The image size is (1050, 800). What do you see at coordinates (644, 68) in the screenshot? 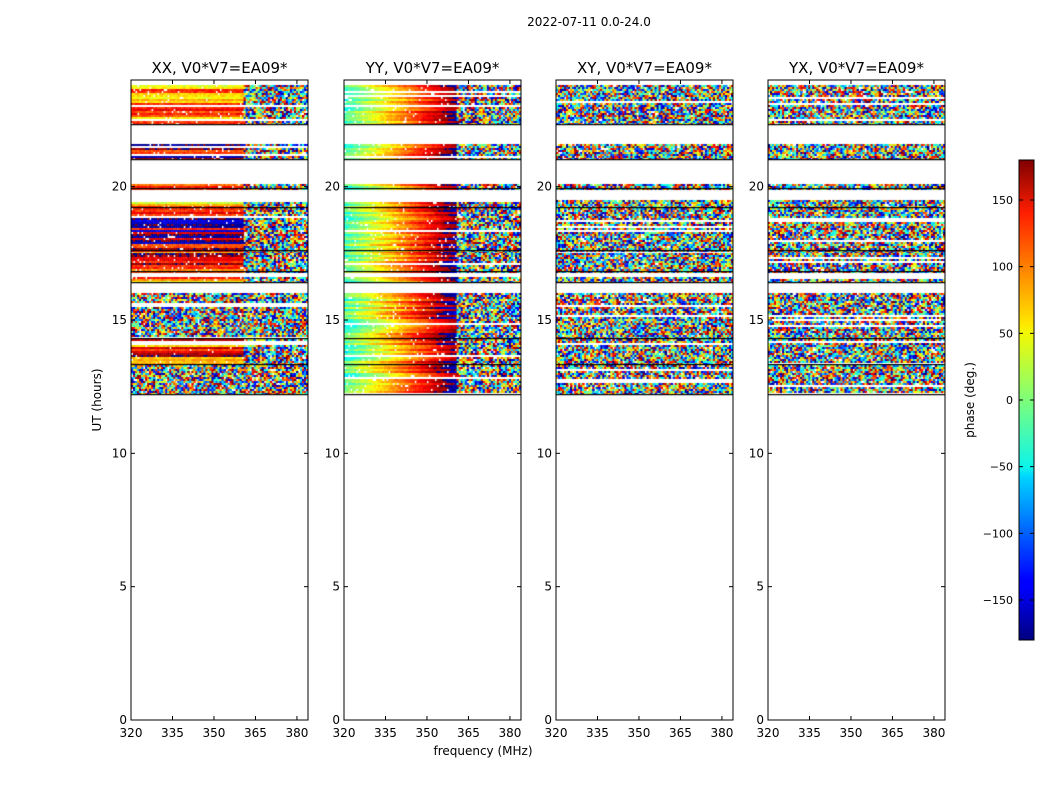
I see `panel-title: XY, V0*V7=EA09*` at bounding box center [644, 68].